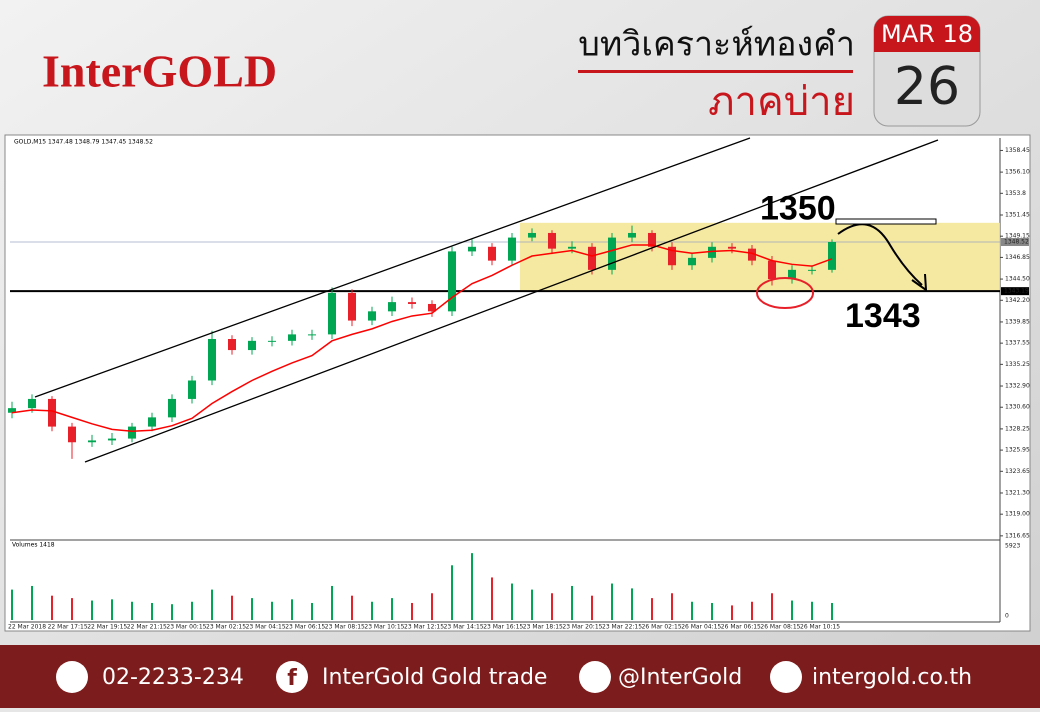  I want to click on y-tick-label: 1328.25, so click(1017, 428).